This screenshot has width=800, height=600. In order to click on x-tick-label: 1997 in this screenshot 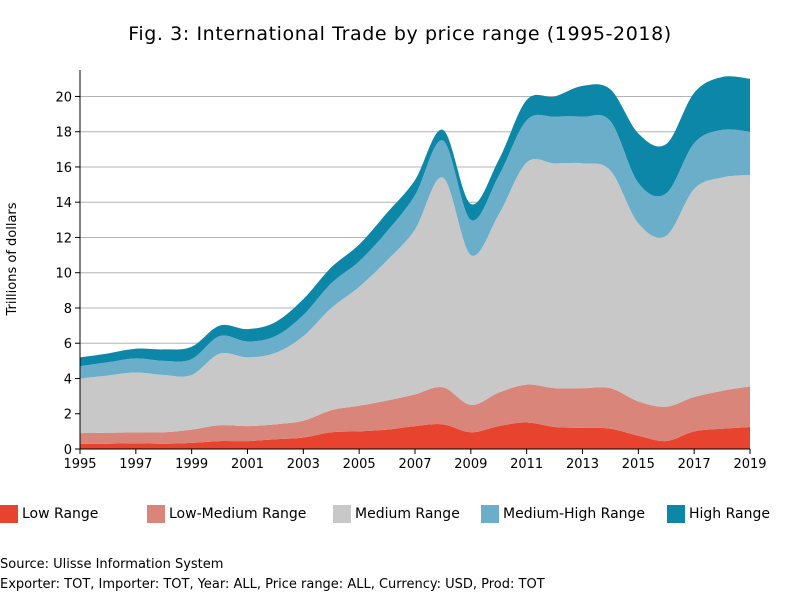, I will do `click(135, 464)`.